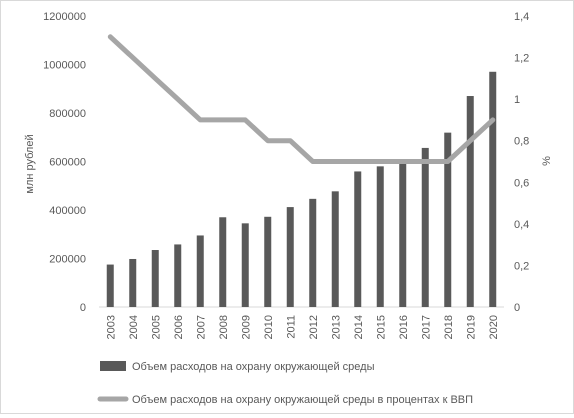 The height and width of the screenshot is (418, 574). I want to click on y2-tick-label: 0,8, so click(521, 142).